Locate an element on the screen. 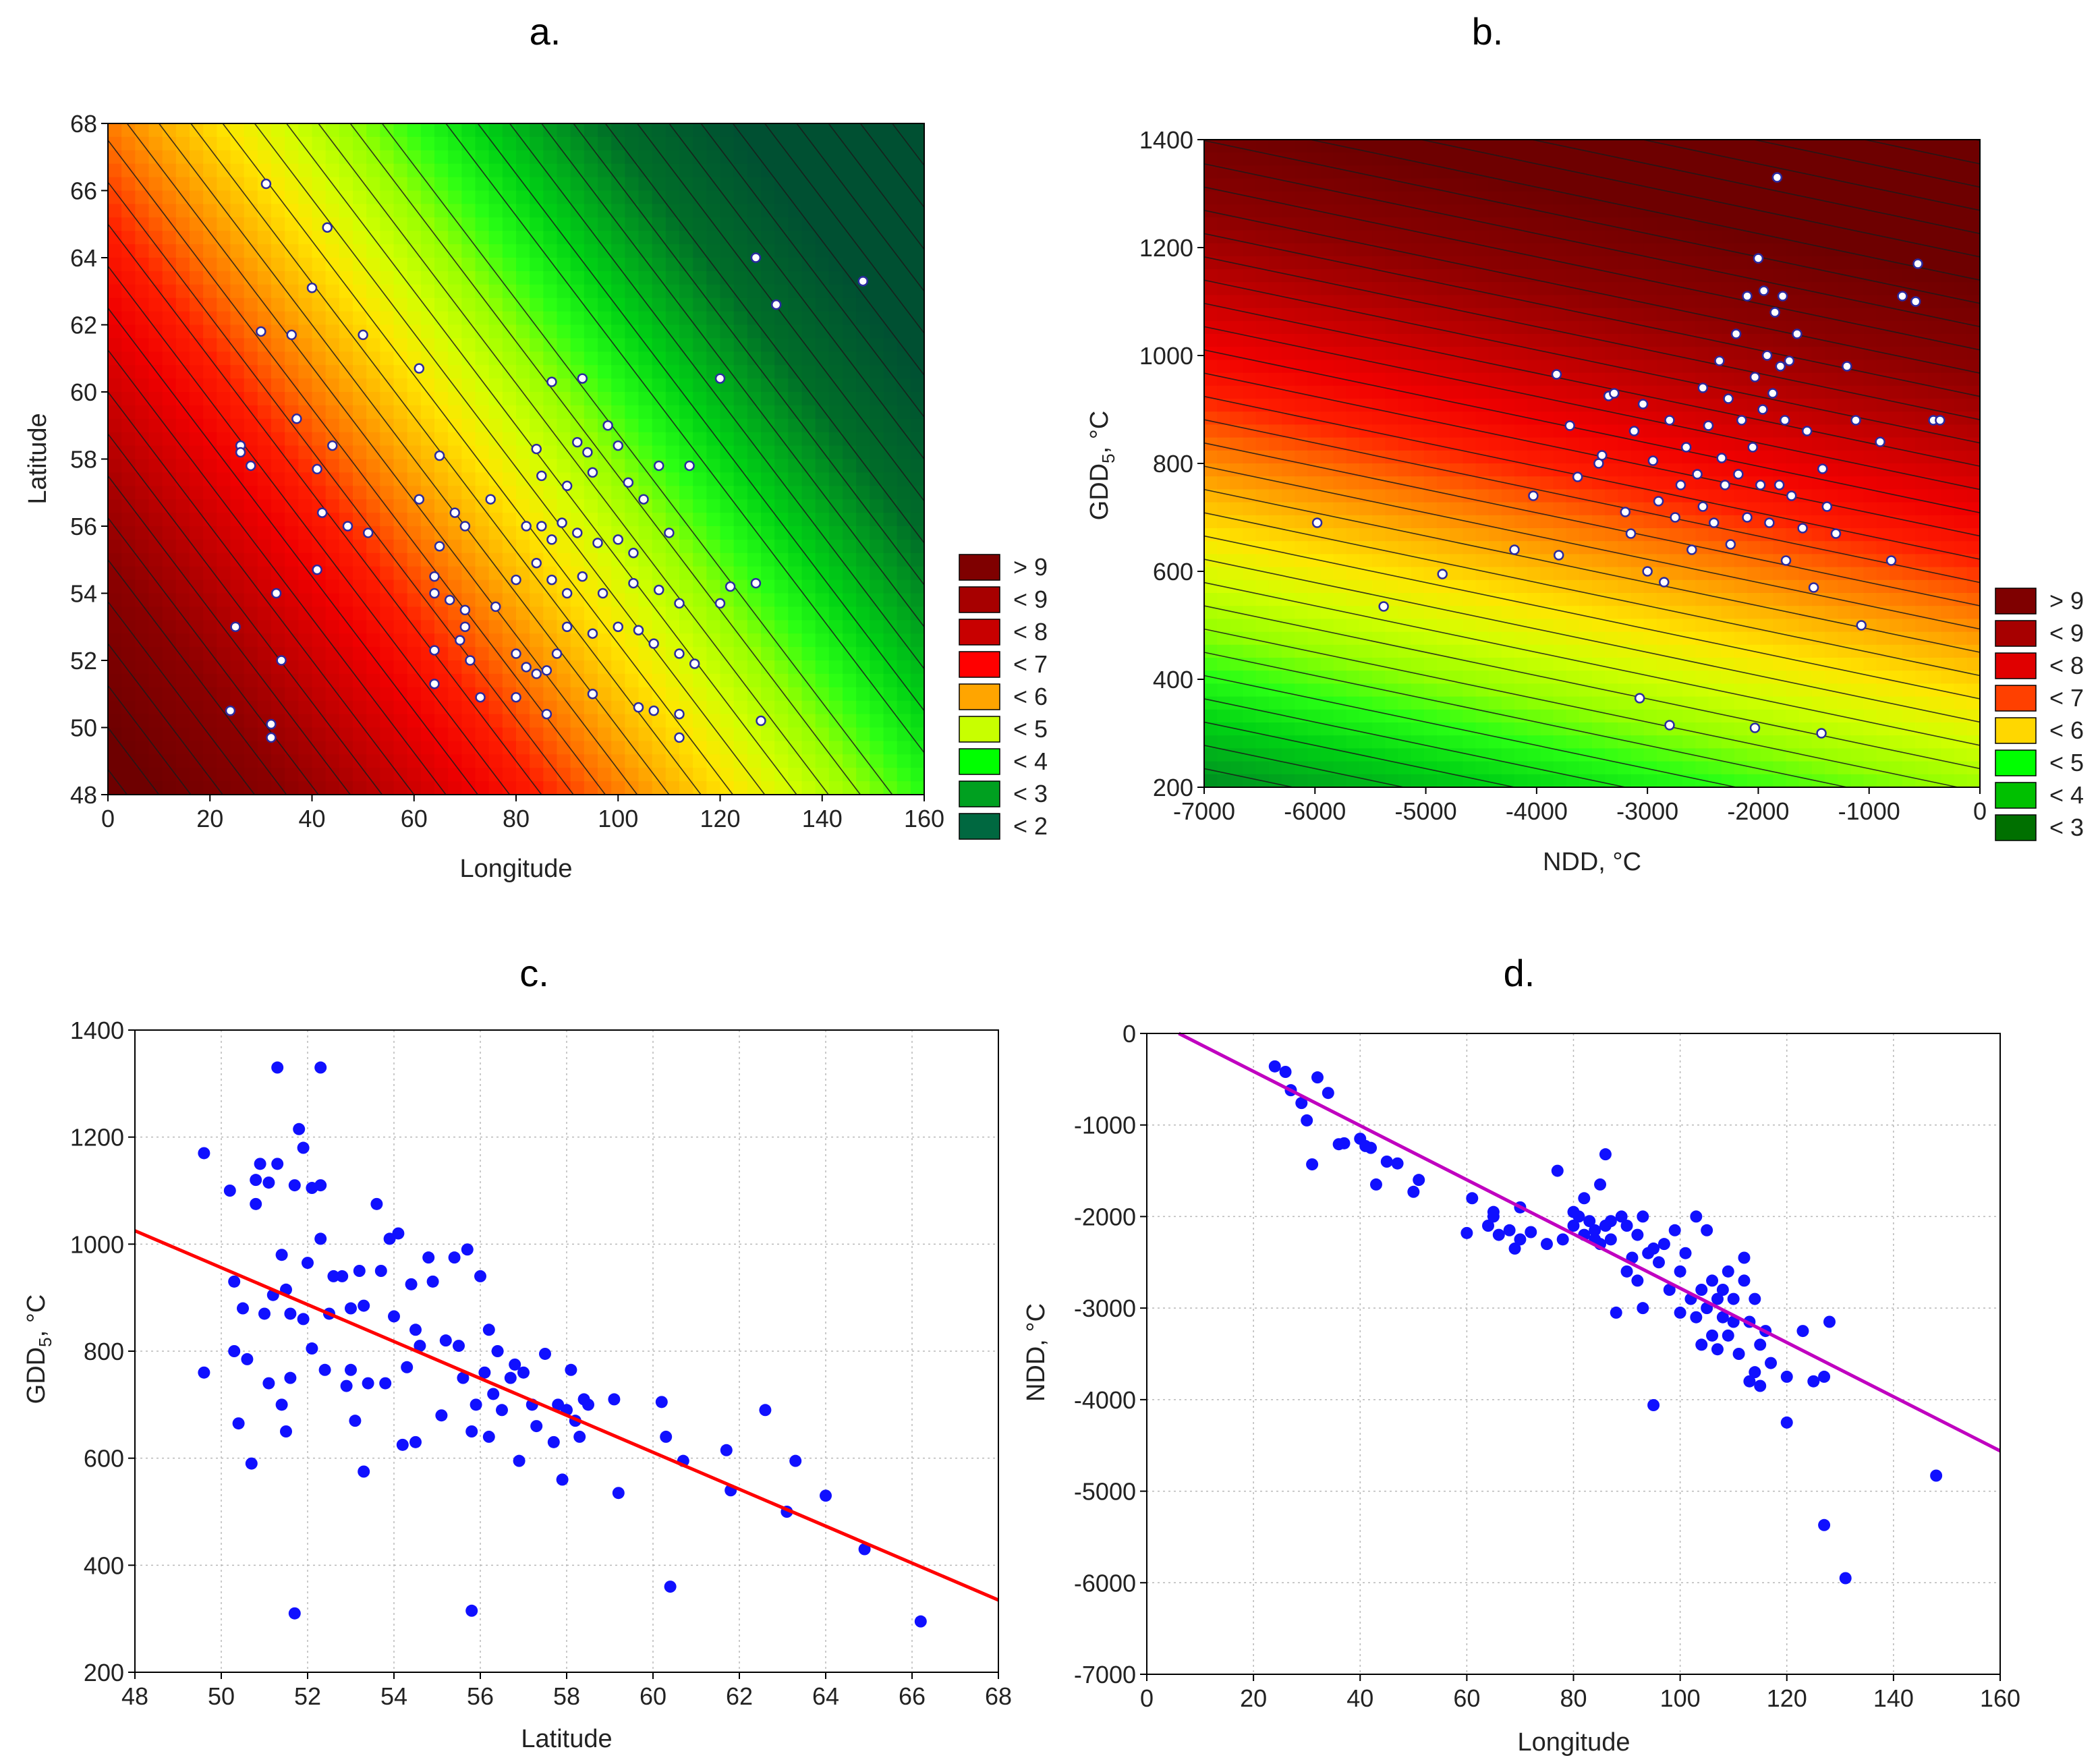  y-tick-label: 48 is located at coordinates (83, 795).